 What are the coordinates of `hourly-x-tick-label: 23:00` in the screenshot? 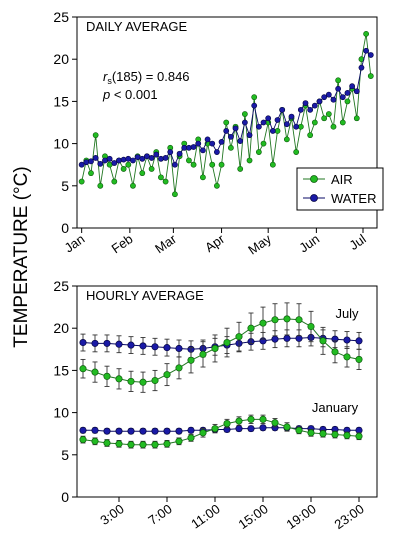 It's located at (348, 516).